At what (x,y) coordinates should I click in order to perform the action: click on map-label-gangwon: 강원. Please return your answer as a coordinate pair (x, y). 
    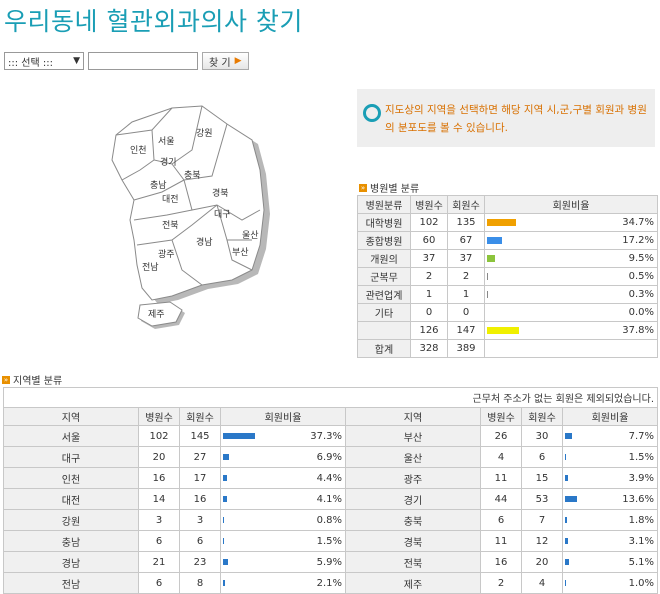
    Looking at the image, I should click on (204, 133).